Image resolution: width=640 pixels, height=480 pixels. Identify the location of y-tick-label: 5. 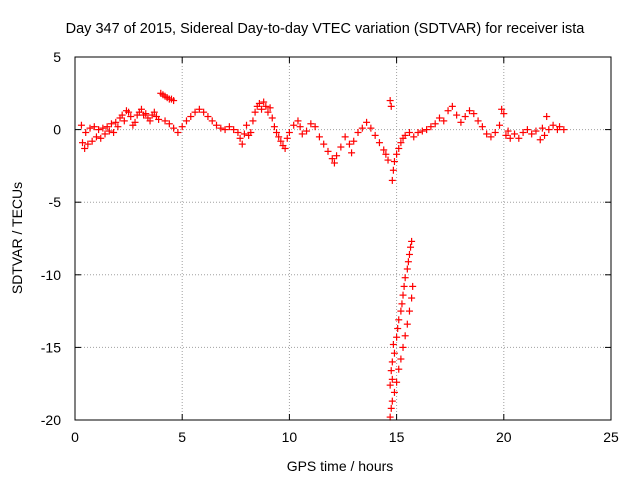
(57, 57).